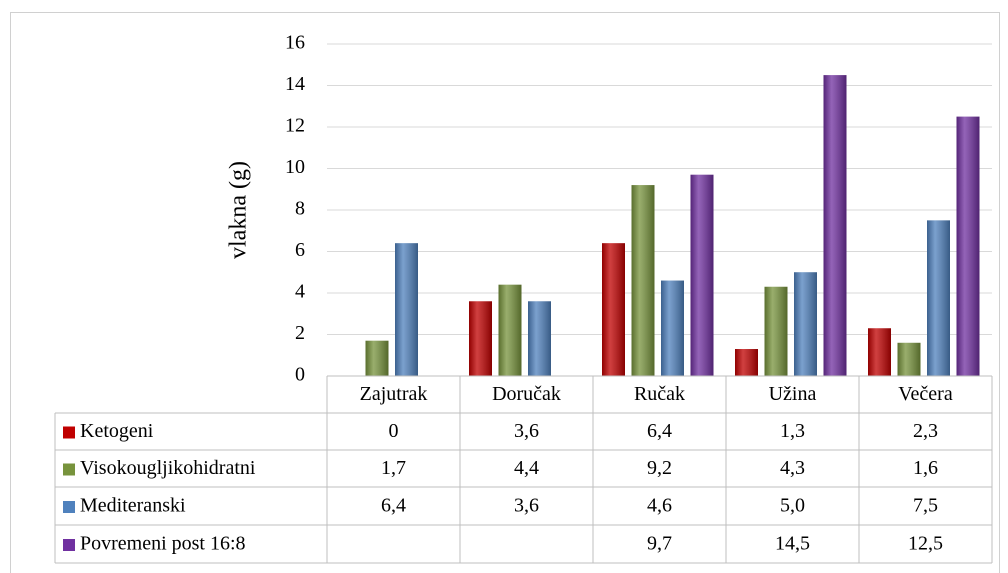 The width and height of the screenshot is (1008, 573). What do you see at coordinates (133, 506) in the screenshot?
I see `legend-label: Mediteranski` at bounding box center [133, 506].